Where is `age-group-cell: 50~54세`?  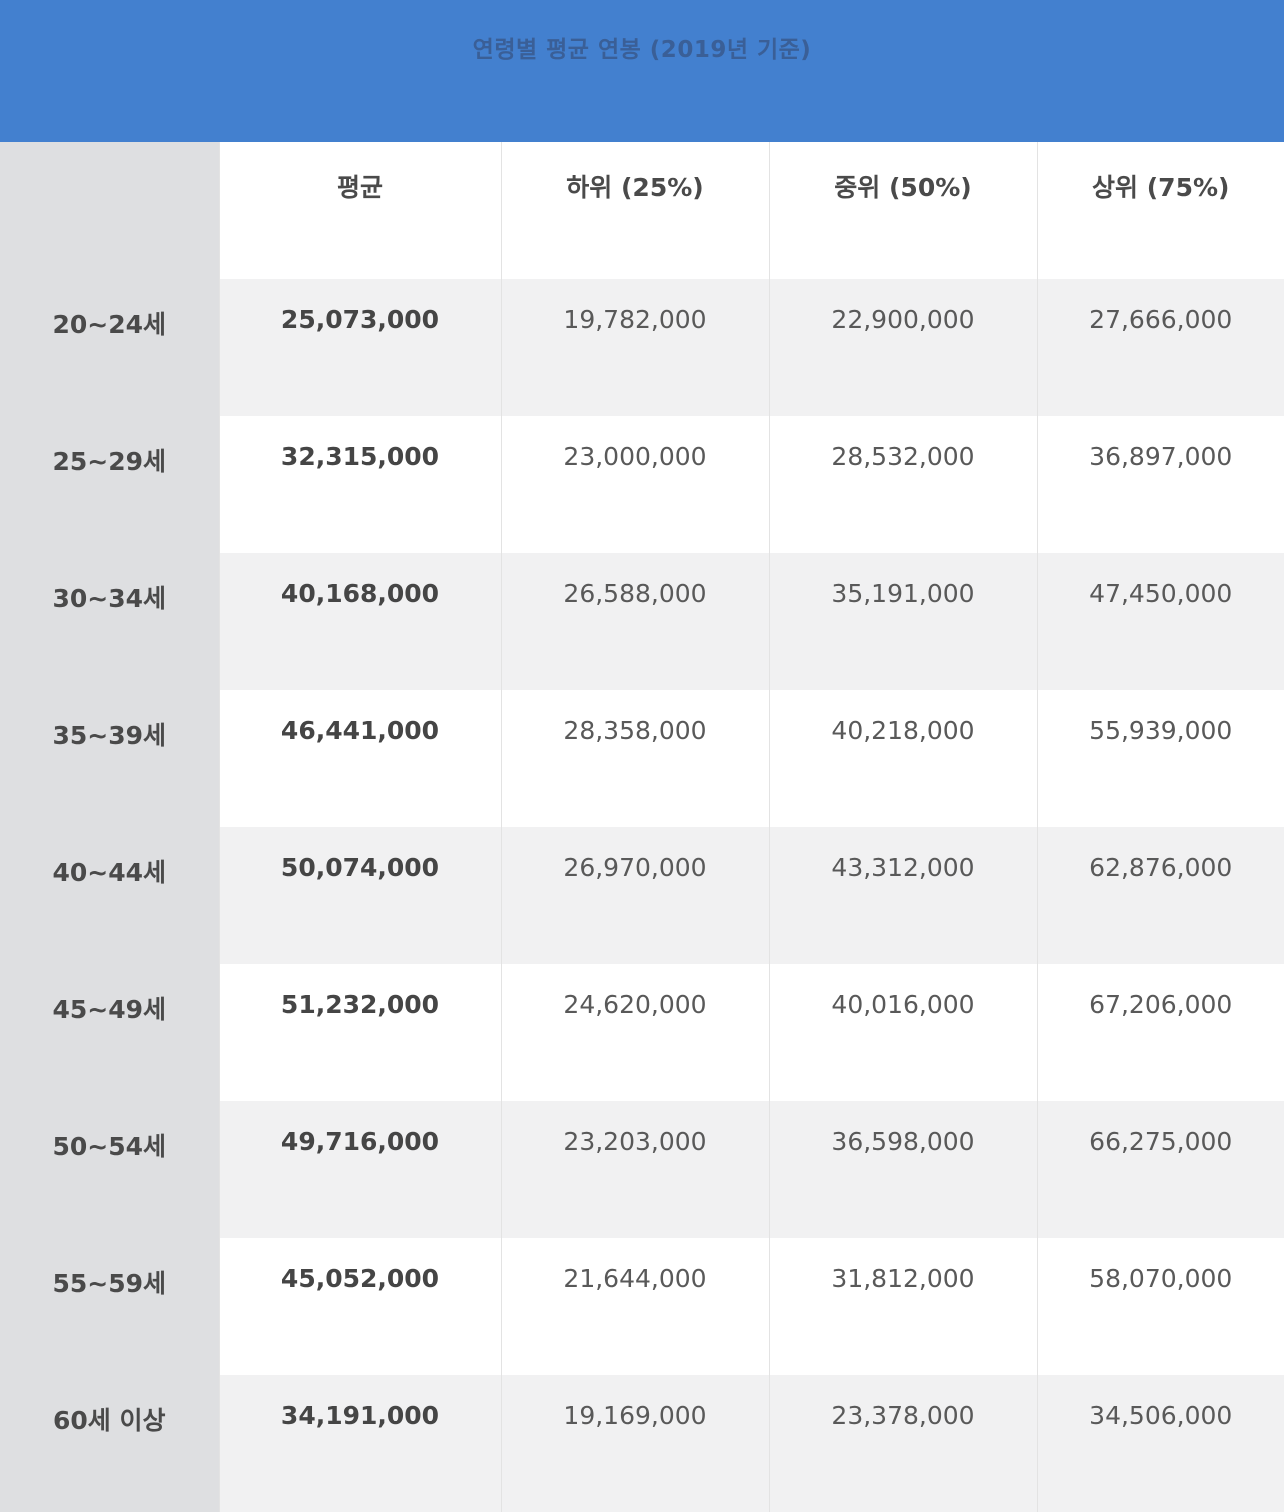
age-group-cell: 50~54세 is located at coordinates (110, 1169).